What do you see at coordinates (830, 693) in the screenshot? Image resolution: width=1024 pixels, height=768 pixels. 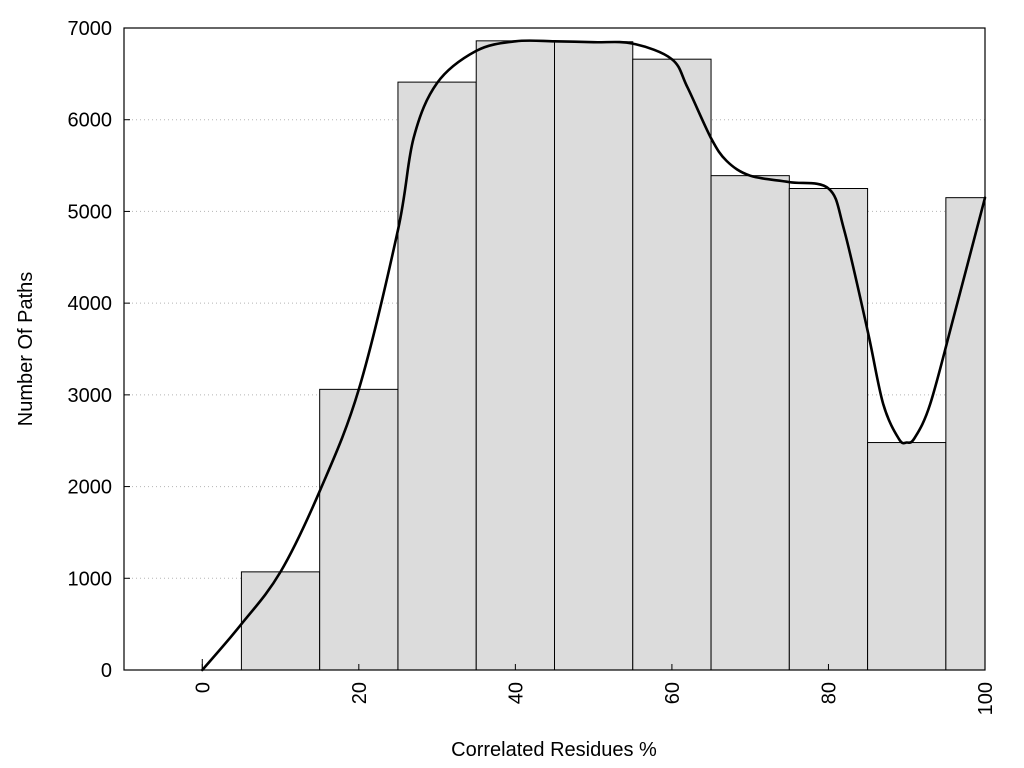 I see `x-tick-label: 80` at bounding box center [830, 693].